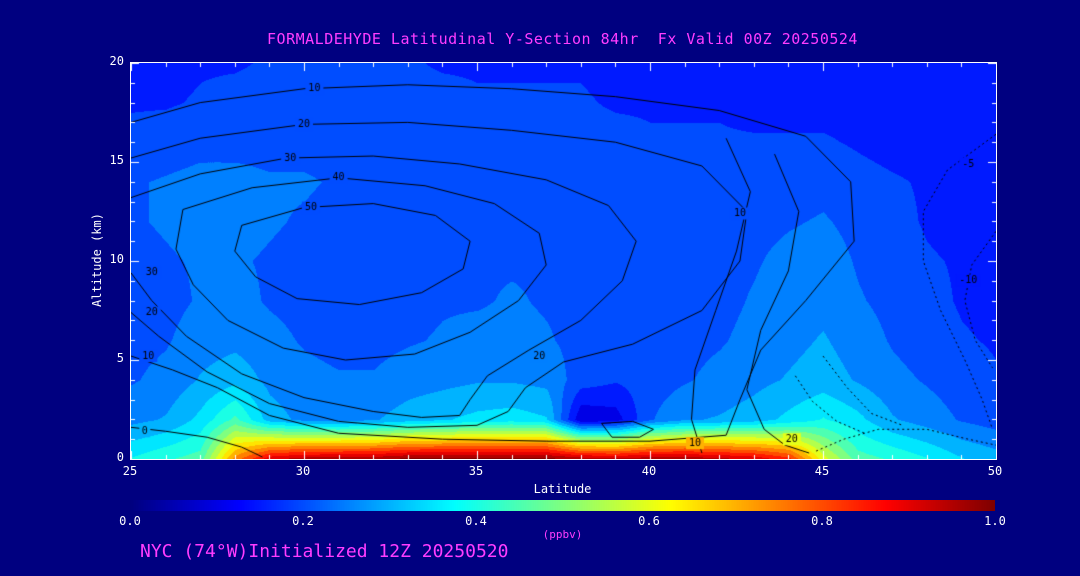 The image size is (1080, 576). What do you see at coordinates (476, 521) in the screenshot?
I see `colorbar-tick-label: 0.4` at bounding box center [476, 521].